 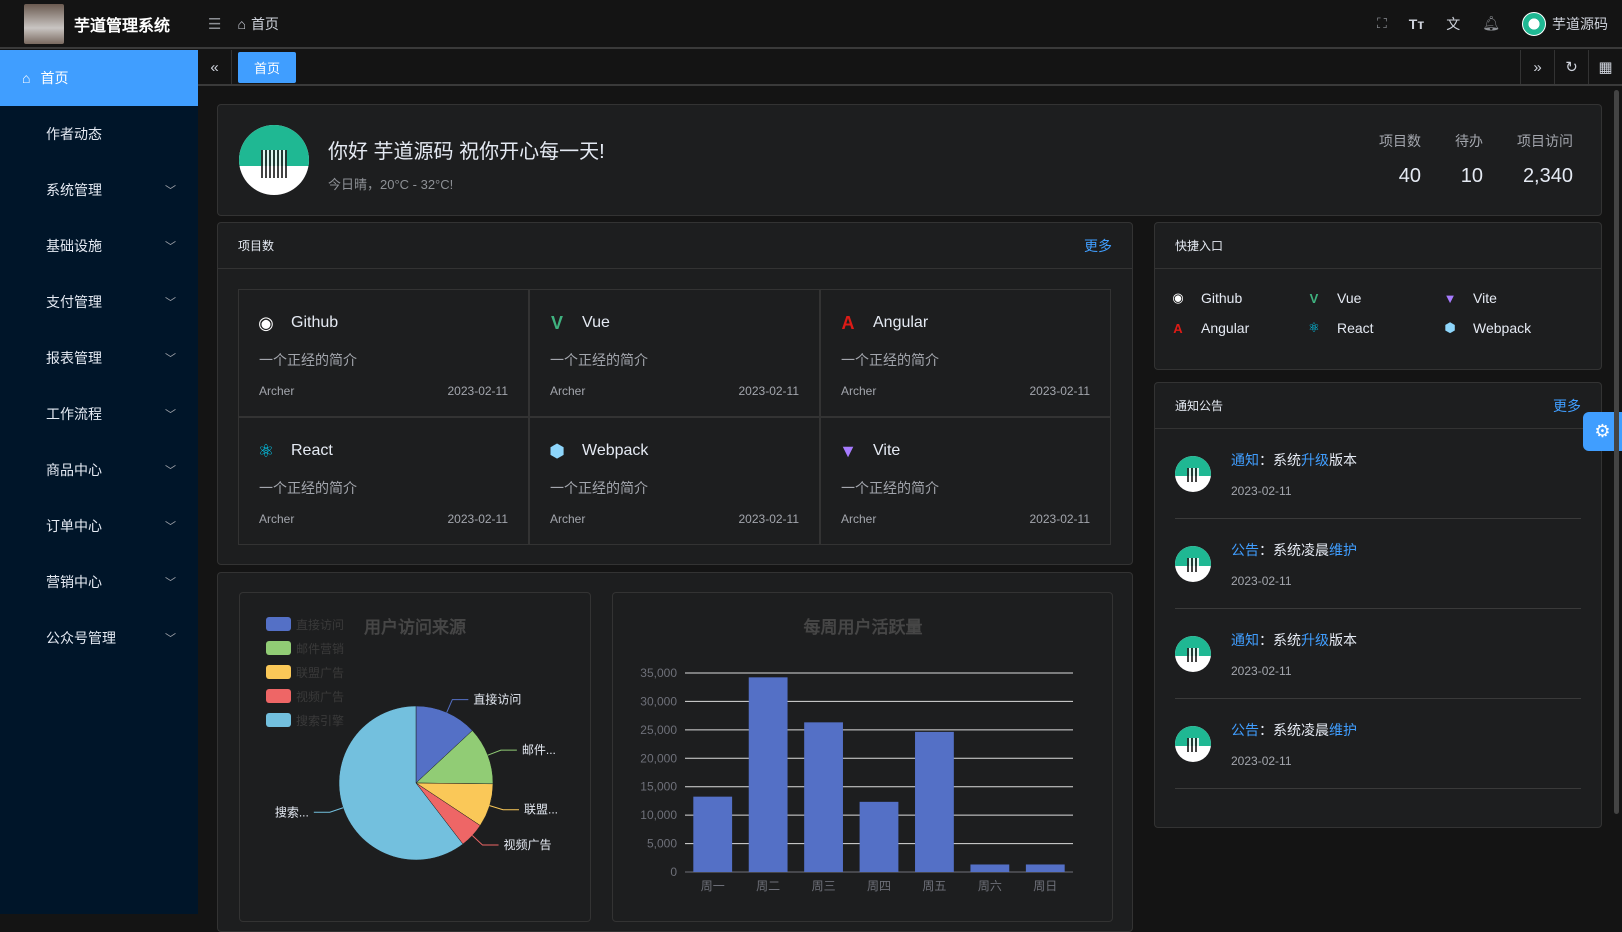 What do you see at coordinates (1199, 406) in the screenshot?
I see `notices-title: 通知公告` at bounding box center [1199, 406].